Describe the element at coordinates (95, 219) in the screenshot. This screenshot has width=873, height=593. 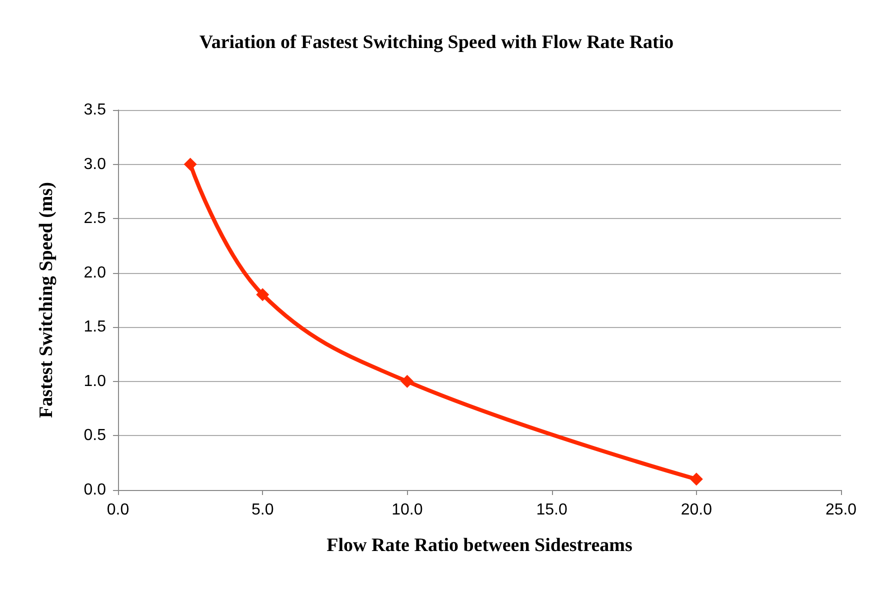
I see `y-tick-label: 2.5` at that location.